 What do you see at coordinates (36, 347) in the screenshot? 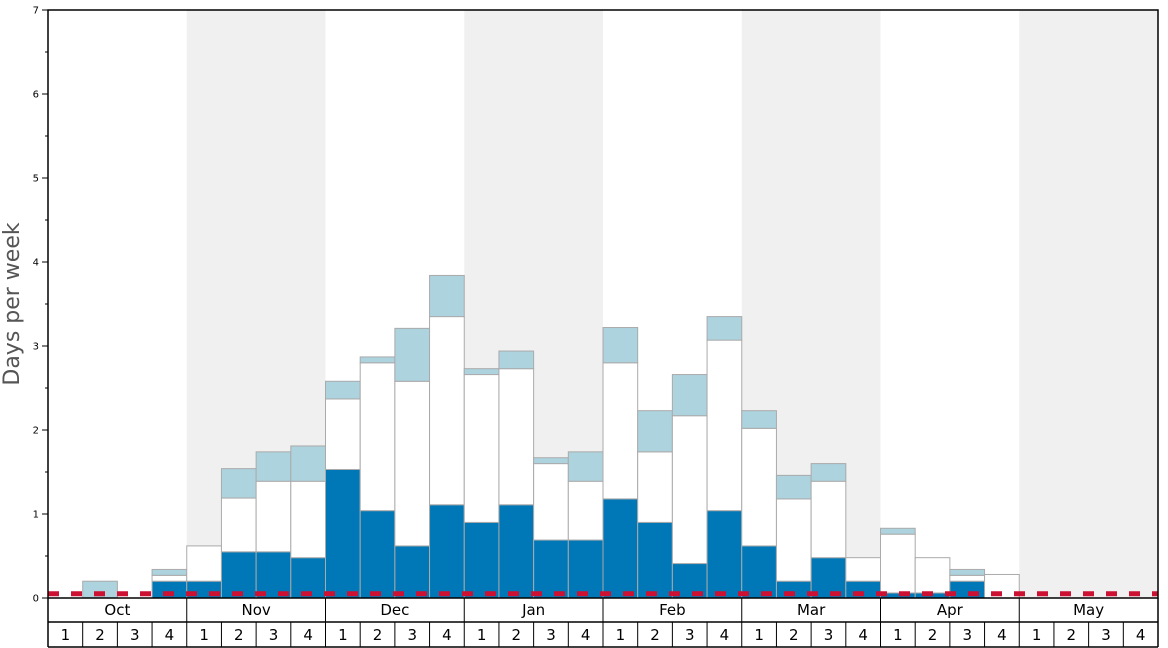
I see `y-tick-label: 3` at bounding box center [36, 347].